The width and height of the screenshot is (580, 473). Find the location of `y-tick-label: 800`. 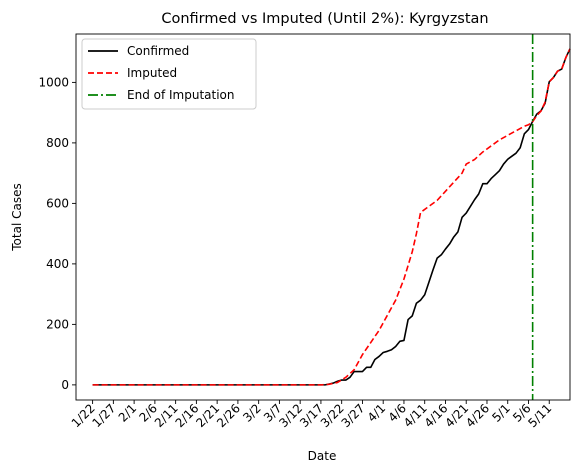

y-tick-label: 800 is located at coordinates (57, 143).